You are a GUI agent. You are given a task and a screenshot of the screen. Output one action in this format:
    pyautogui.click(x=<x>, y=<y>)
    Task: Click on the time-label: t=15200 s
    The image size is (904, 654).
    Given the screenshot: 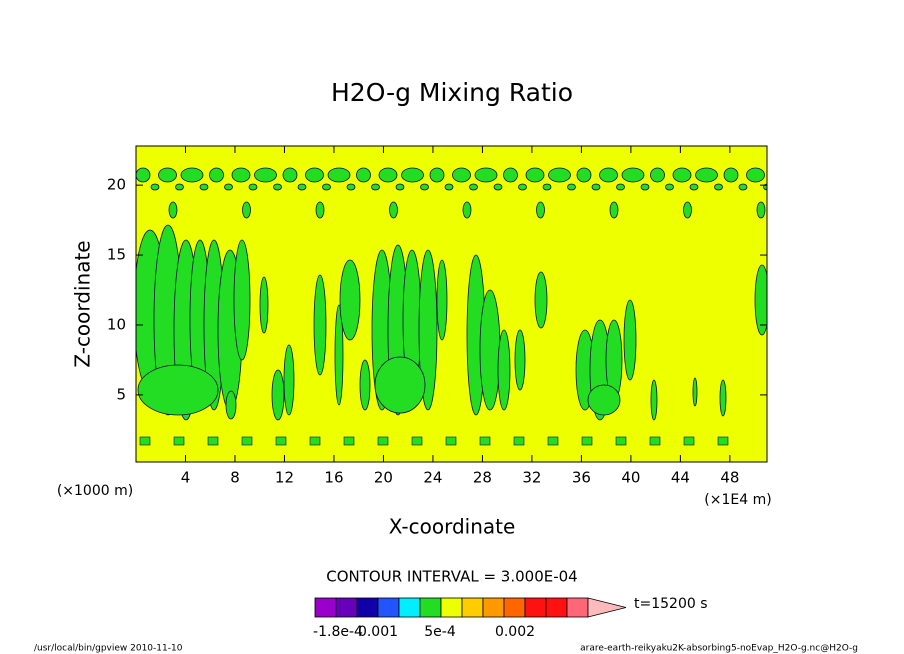 What is the action you would take?
    pyautogui.click(x=671, y=604)
    